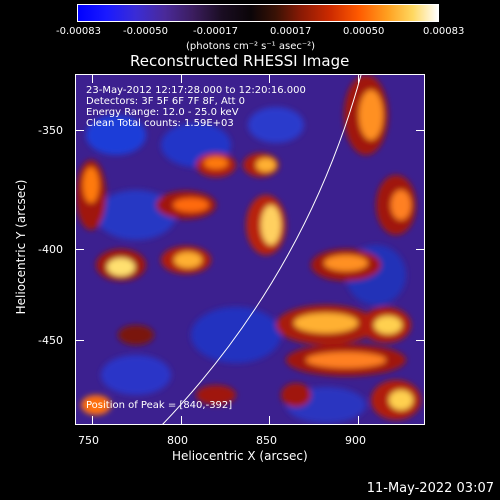  What do you see at coordinates (50, 340) in the screenshot?
I see `y-tick-label: -450` at bounding box center [50, 340].